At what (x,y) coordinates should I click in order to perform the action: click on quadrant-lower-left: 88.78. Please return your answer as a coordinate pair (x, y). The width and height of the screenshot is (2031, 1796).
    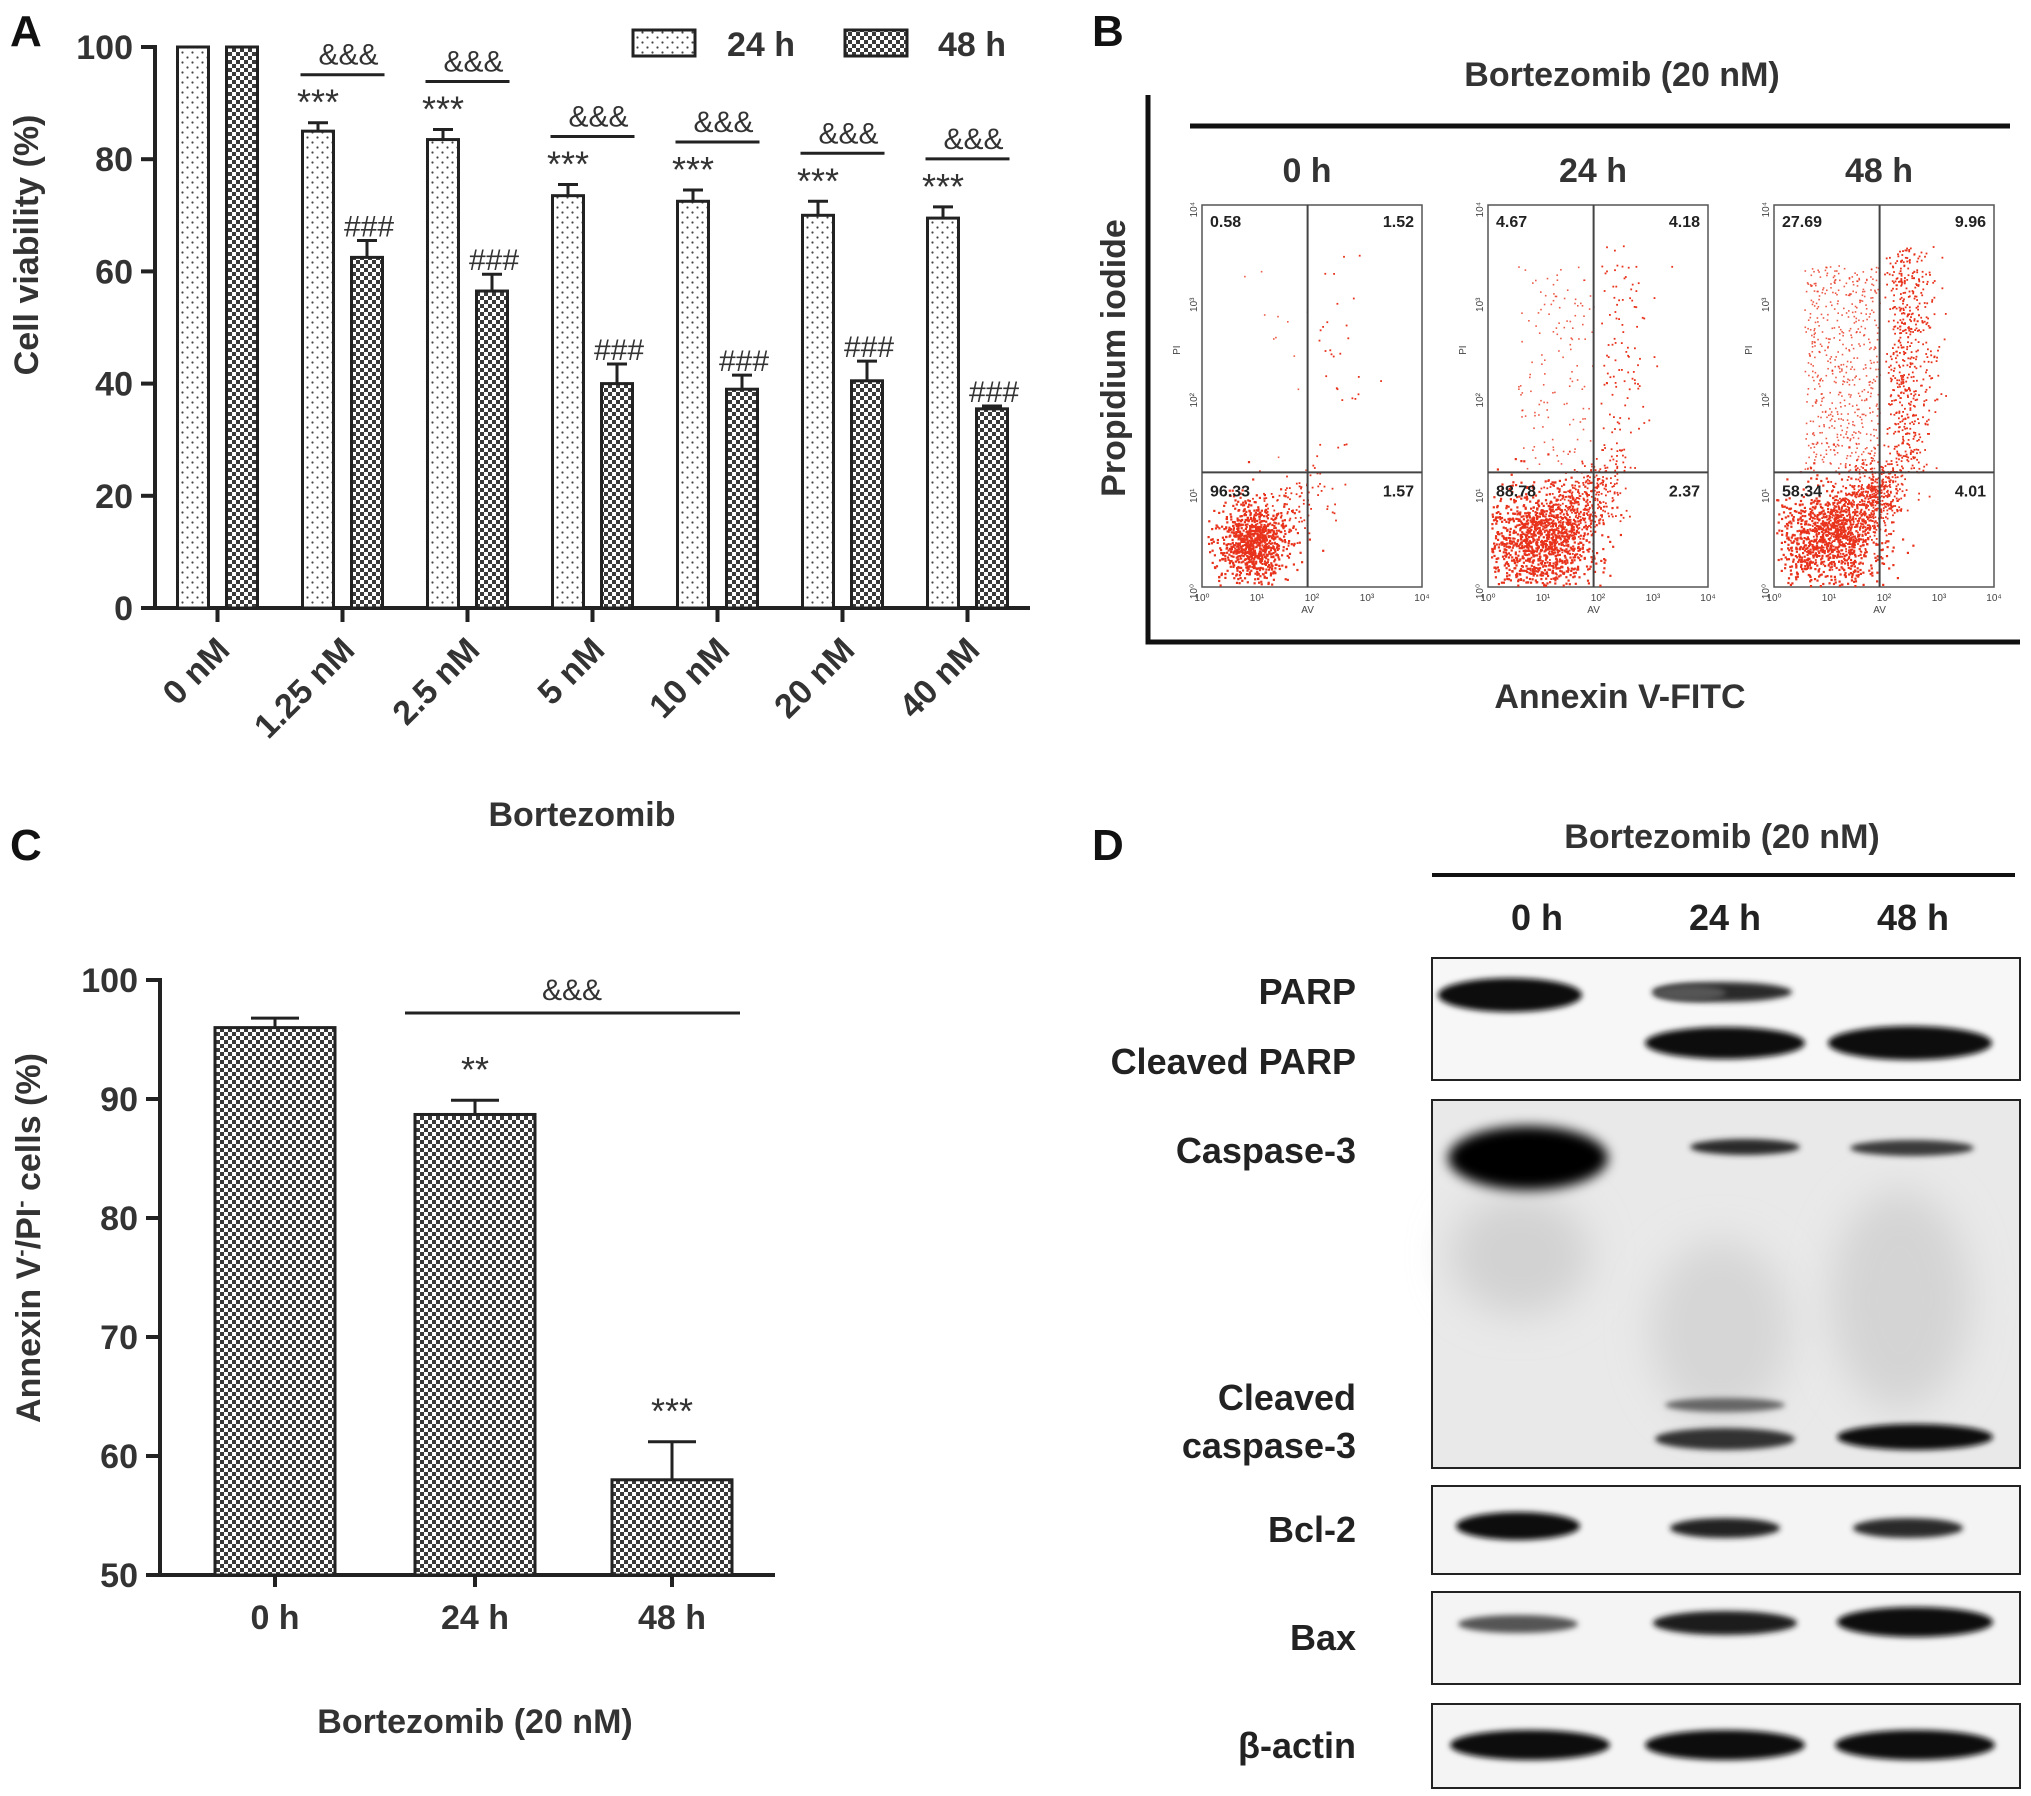
    Looking at the image, I should click on (1516, 491).